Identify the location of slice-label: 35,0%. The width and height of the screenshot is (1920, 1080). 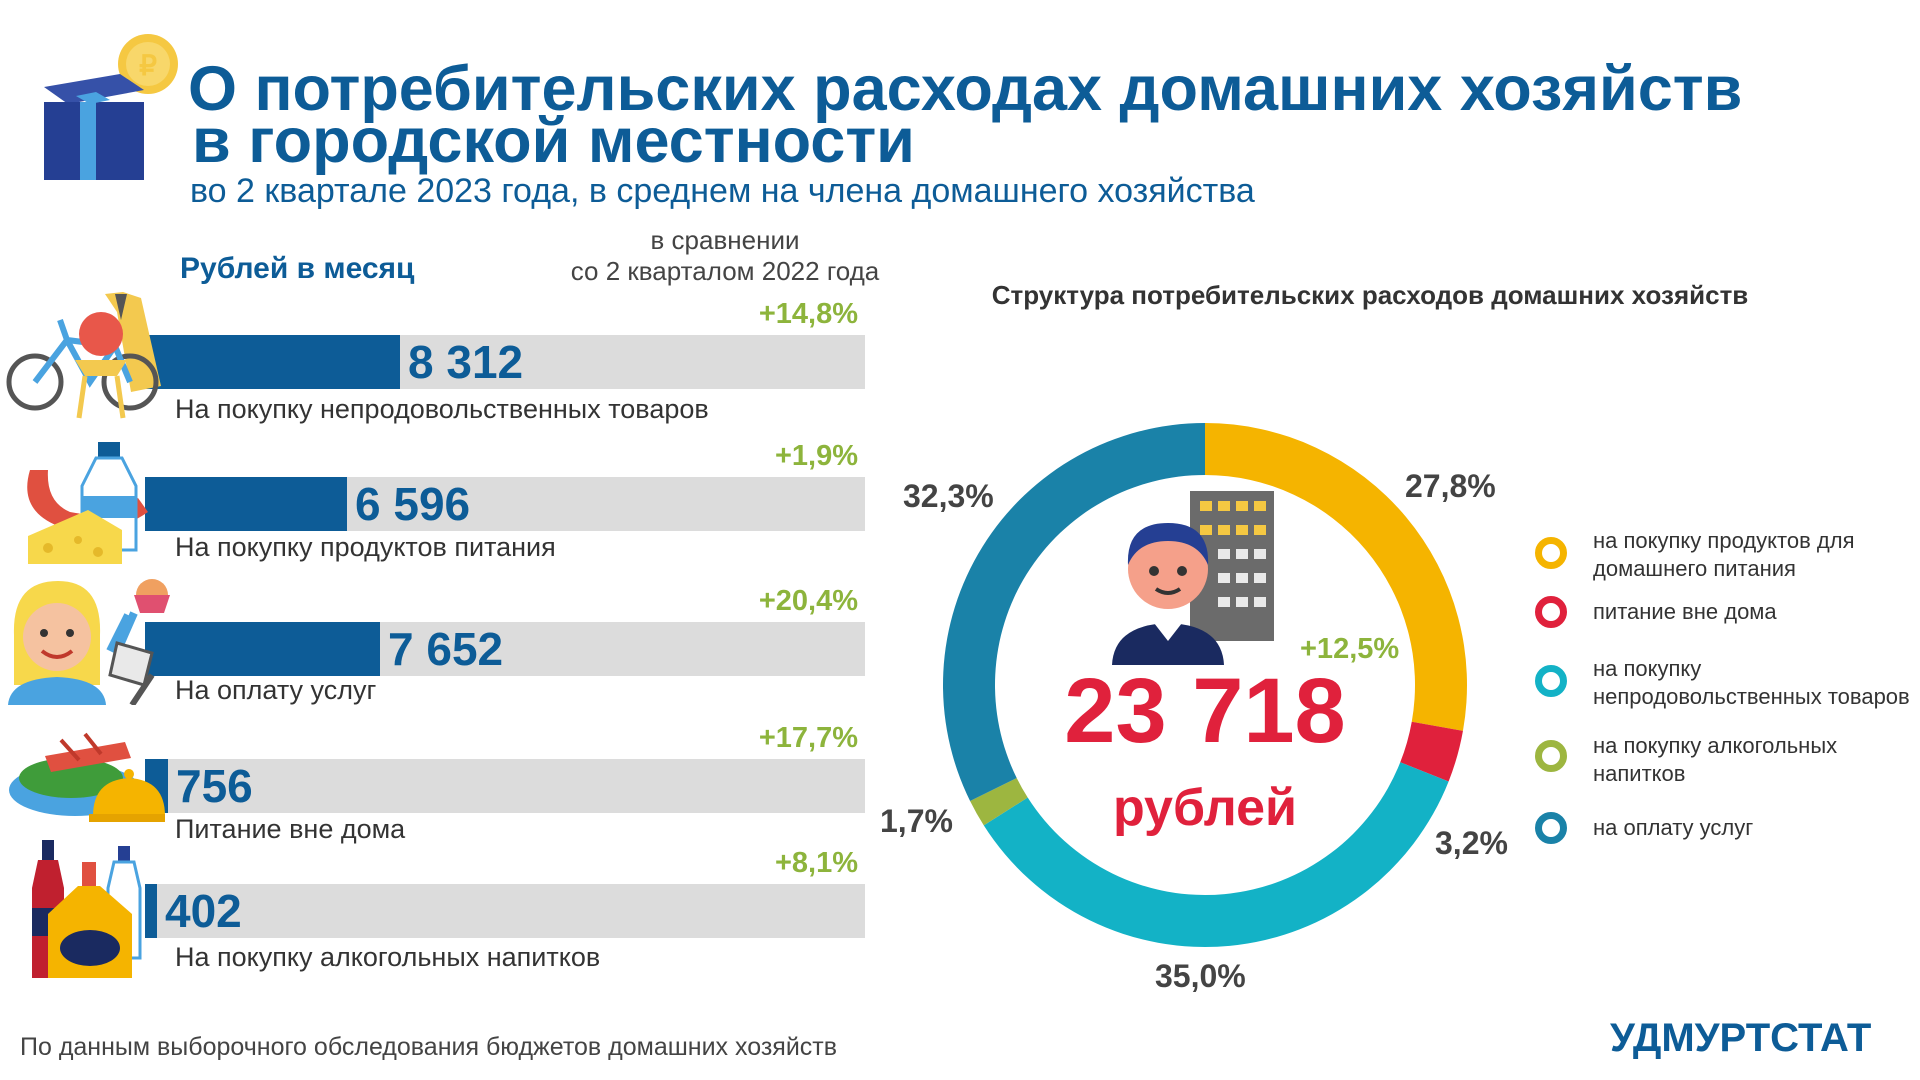
(1200, 976).